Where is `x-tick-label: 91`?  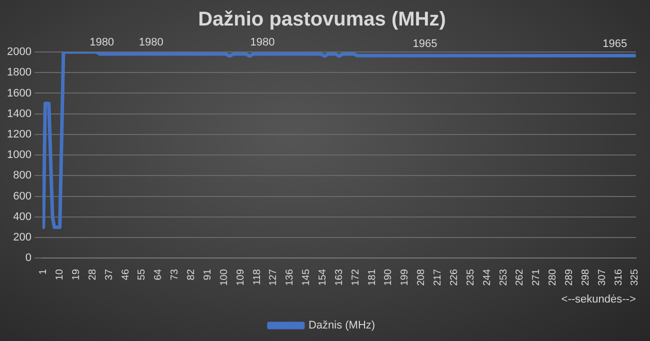
x-tick-label: 91 is located at coordinates (208, 274).